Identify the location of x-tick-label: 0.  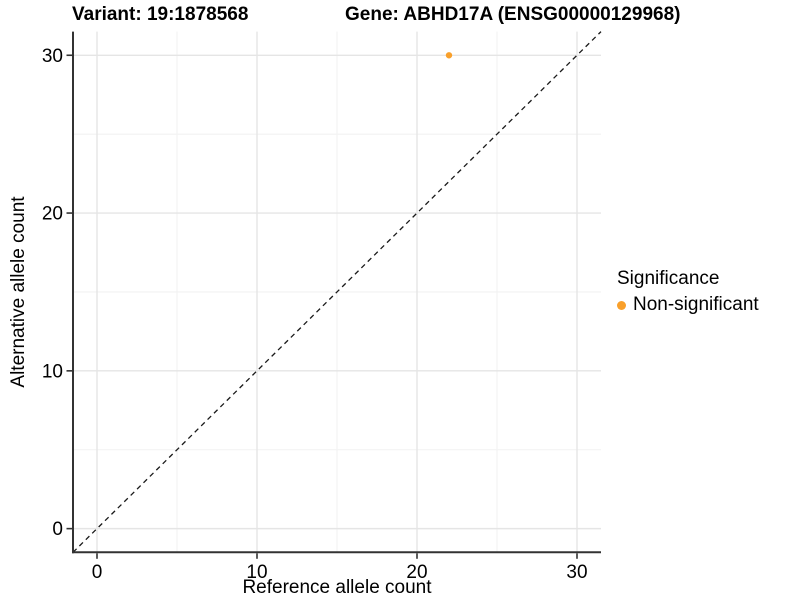
(97, 572).